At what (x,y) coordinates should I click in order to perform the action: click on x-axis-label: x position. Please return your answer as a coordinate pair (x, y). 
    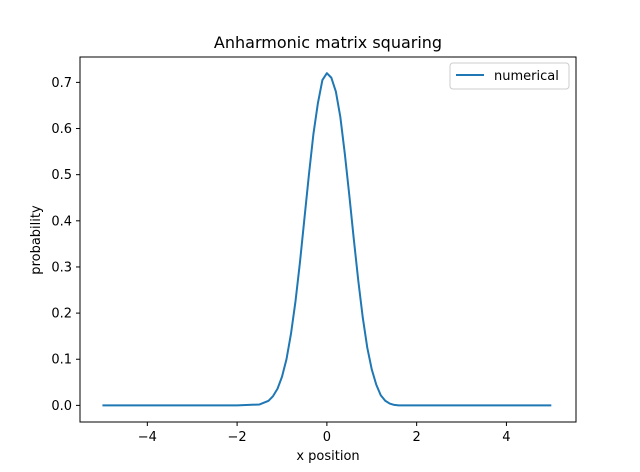
    Looking at the image, I should click on (327, 456).